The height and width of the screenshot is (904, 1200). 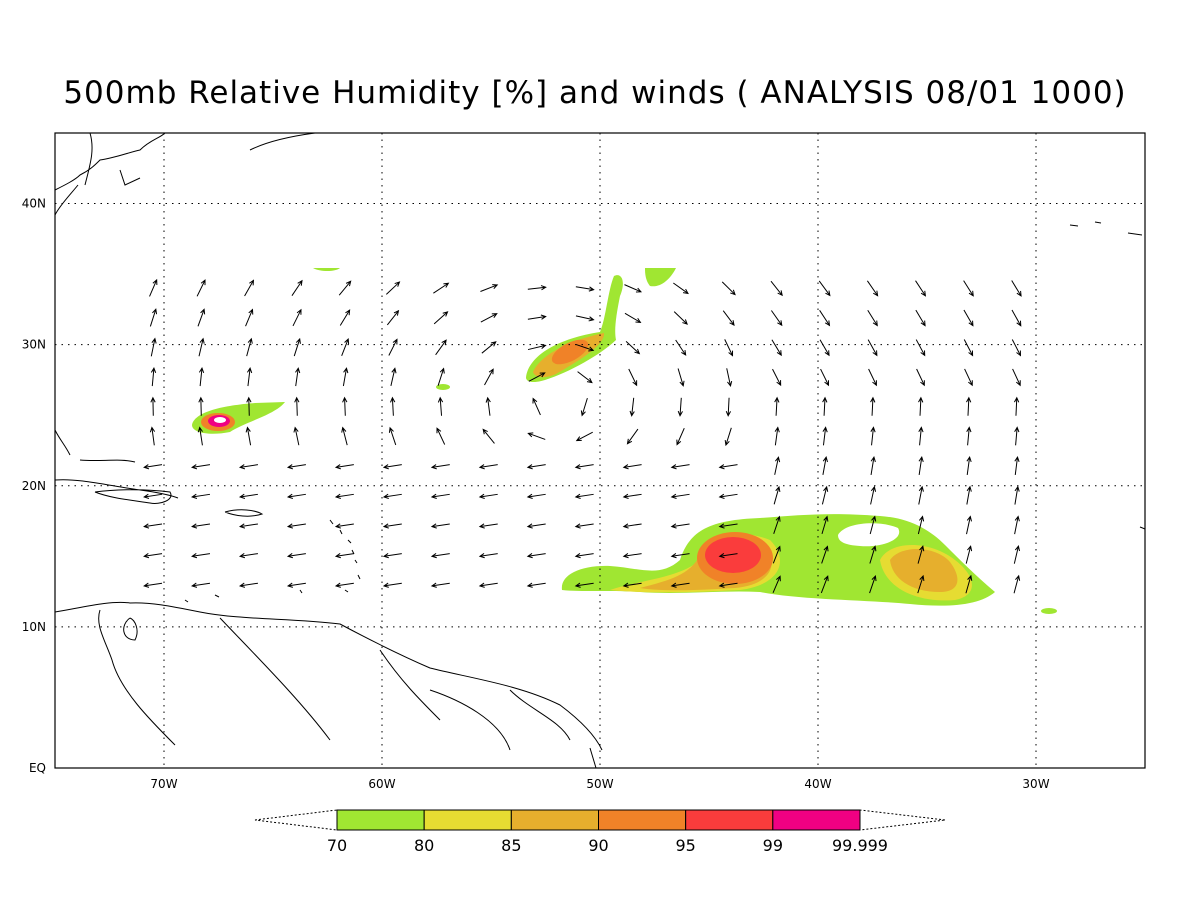 I want to click on clear-area, so click(x=869, y=535).